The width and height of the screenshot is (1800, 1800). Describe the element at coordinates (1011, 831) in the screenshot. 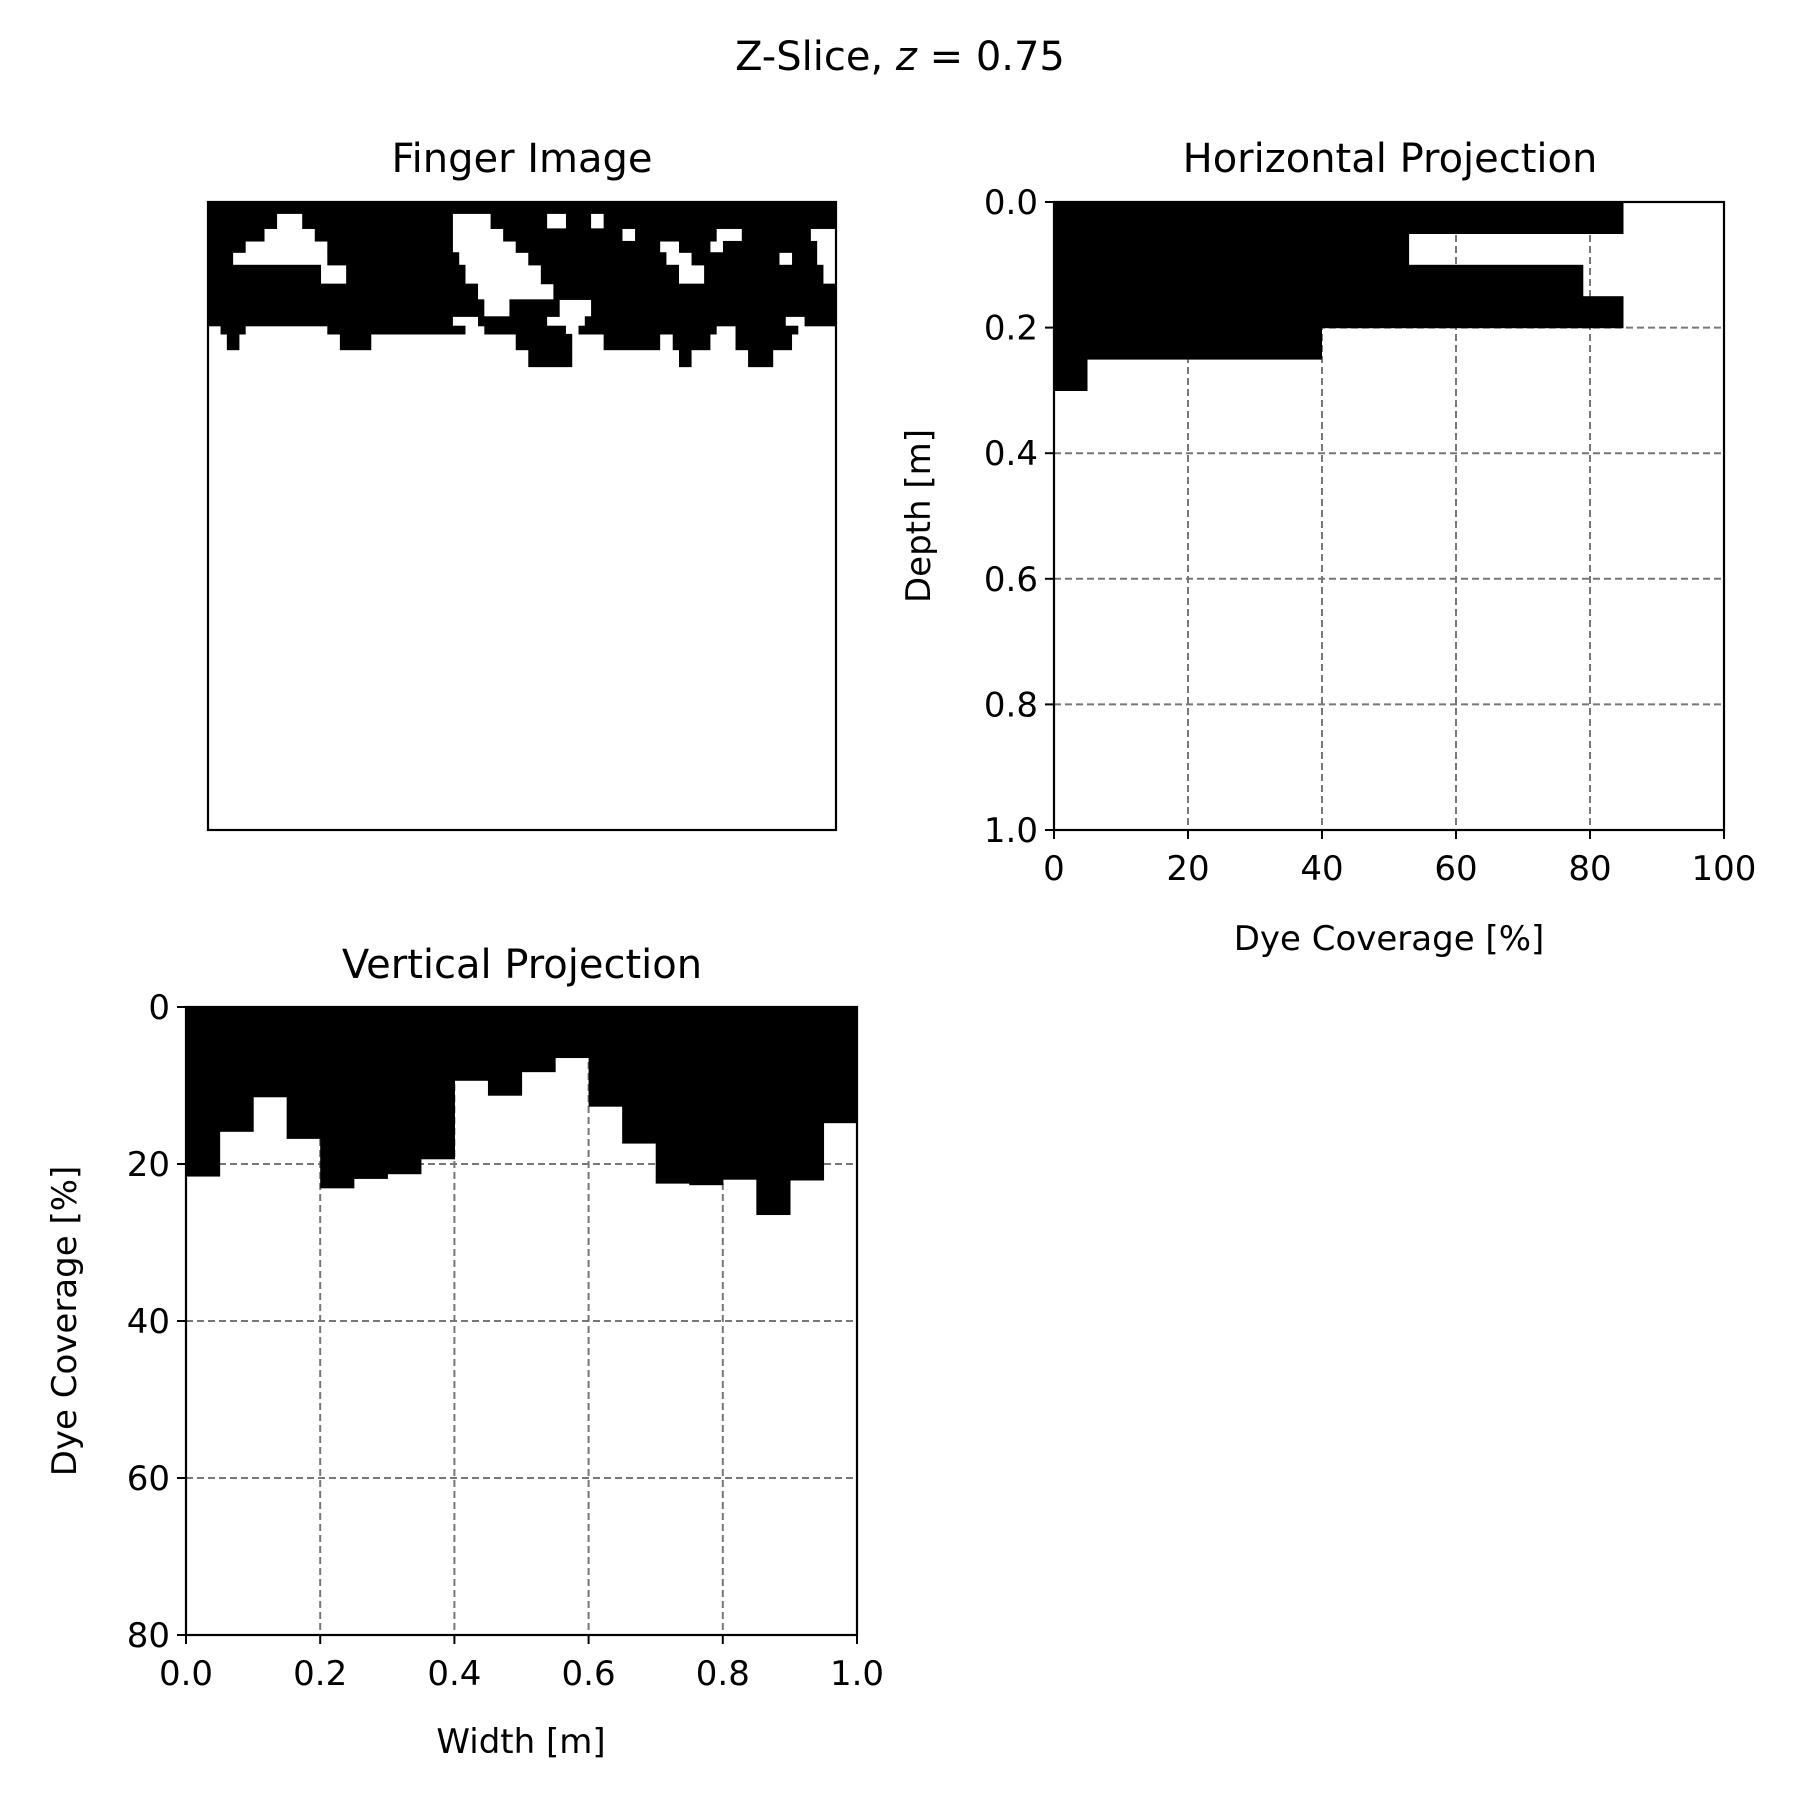

I see `y-tick-label: 1.0` at that location.